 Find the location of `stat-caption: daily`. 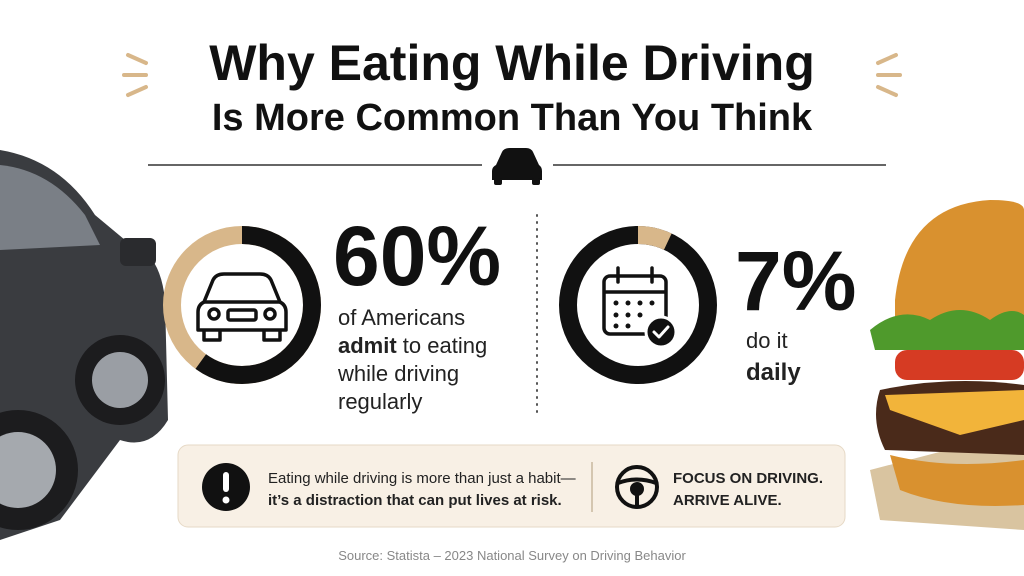

stat-caption: daily is located at coordinates (773, 372).